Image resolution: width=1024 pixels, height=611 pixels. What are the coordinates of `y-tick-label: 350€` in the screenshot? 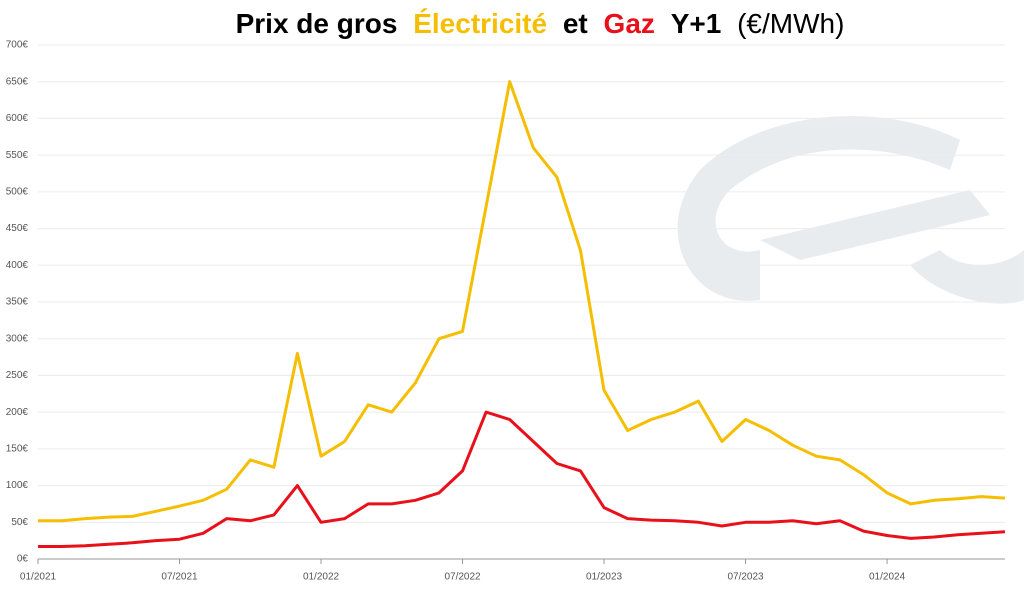 It's located at (17, 302).